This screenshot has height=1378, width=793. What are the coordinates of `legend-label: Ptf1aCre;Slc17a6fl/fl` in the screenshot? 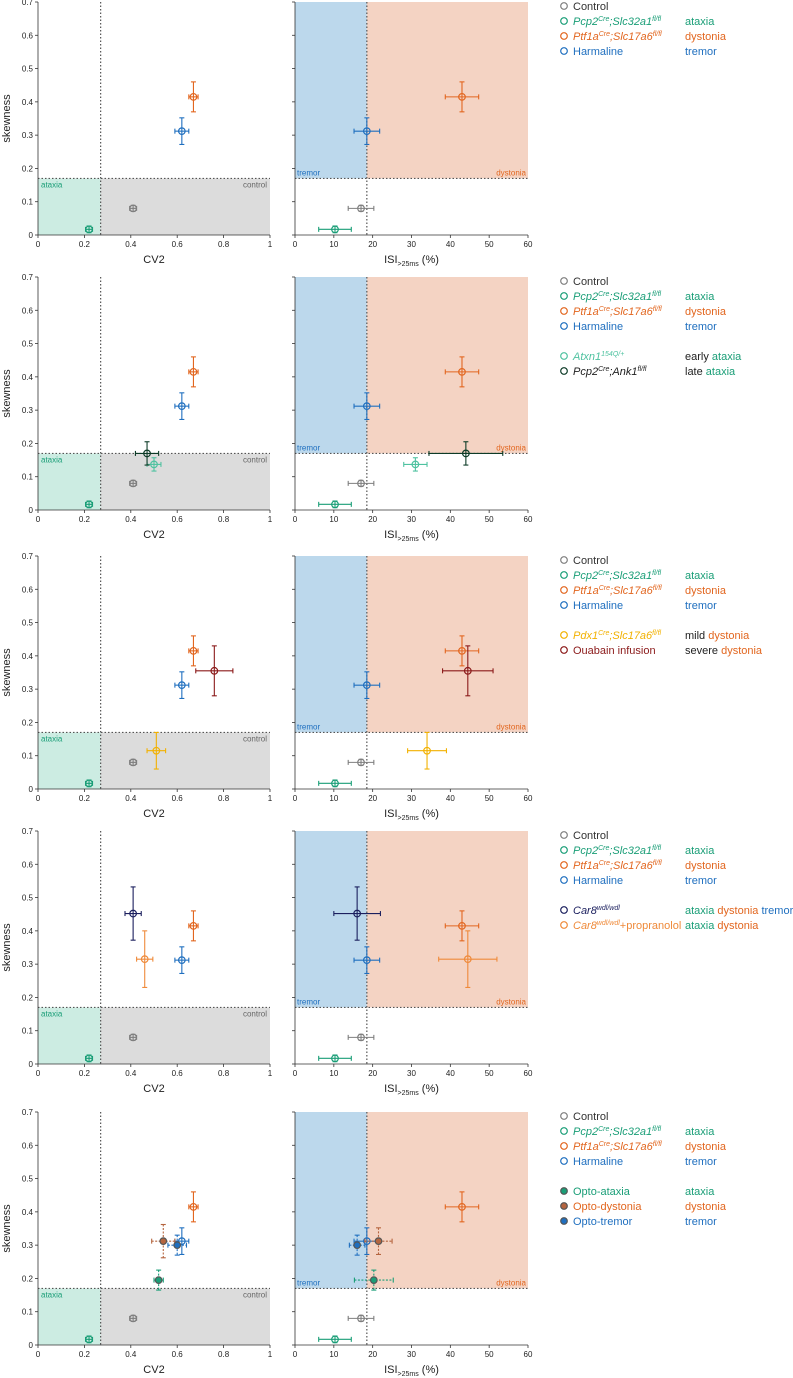 It's located at (617, 1147).